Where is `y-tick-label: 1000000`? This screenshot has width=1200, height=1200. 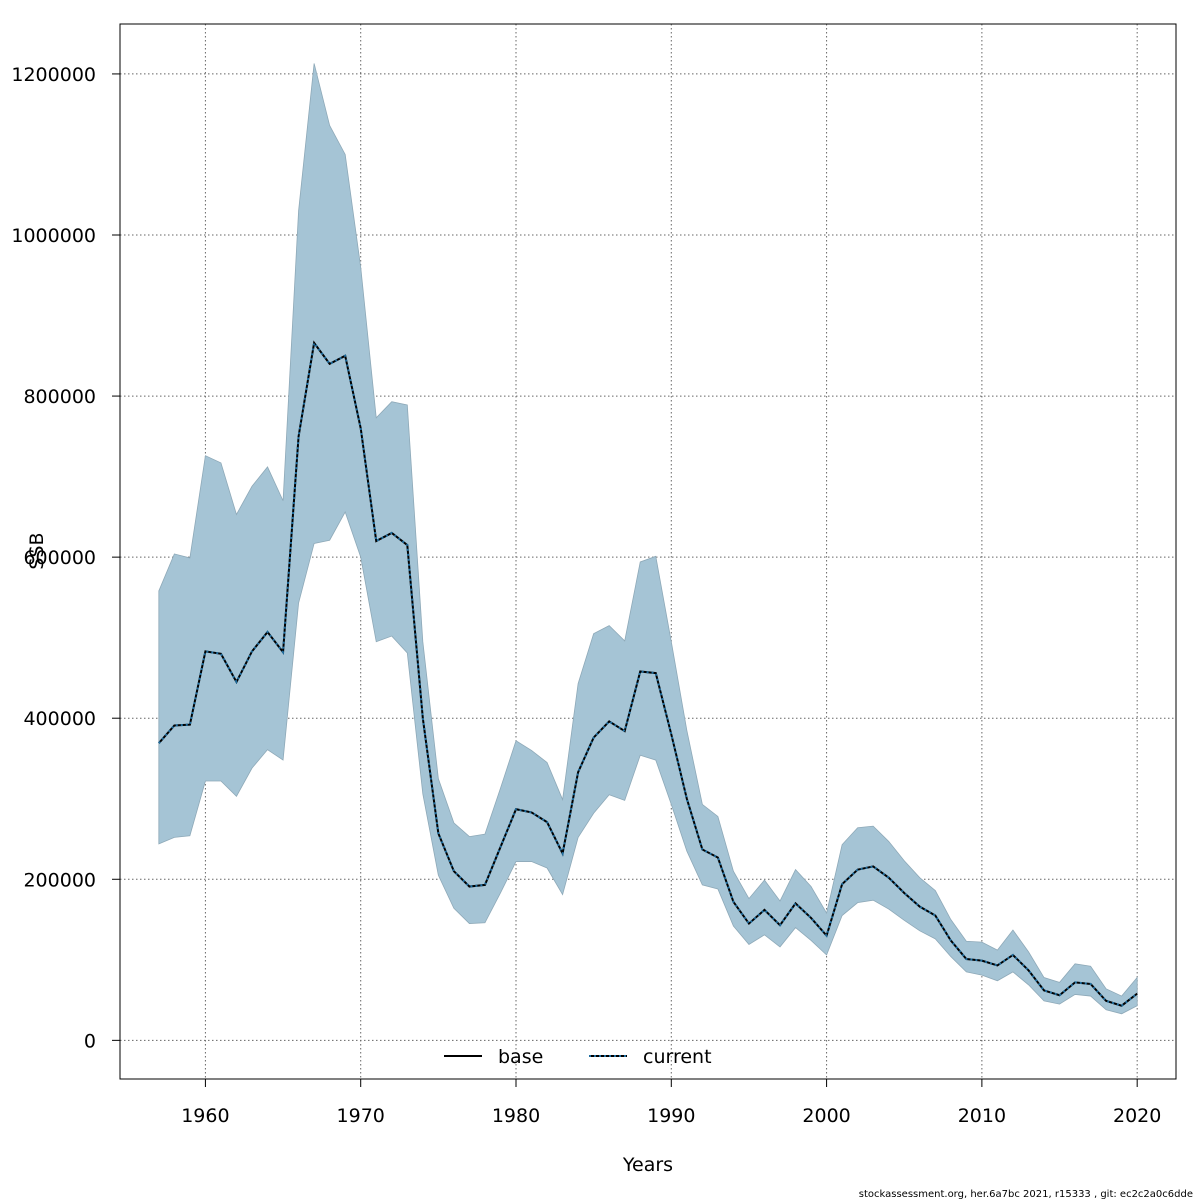 y-tick-label: 1000000 is located at coordinates (53, 236).